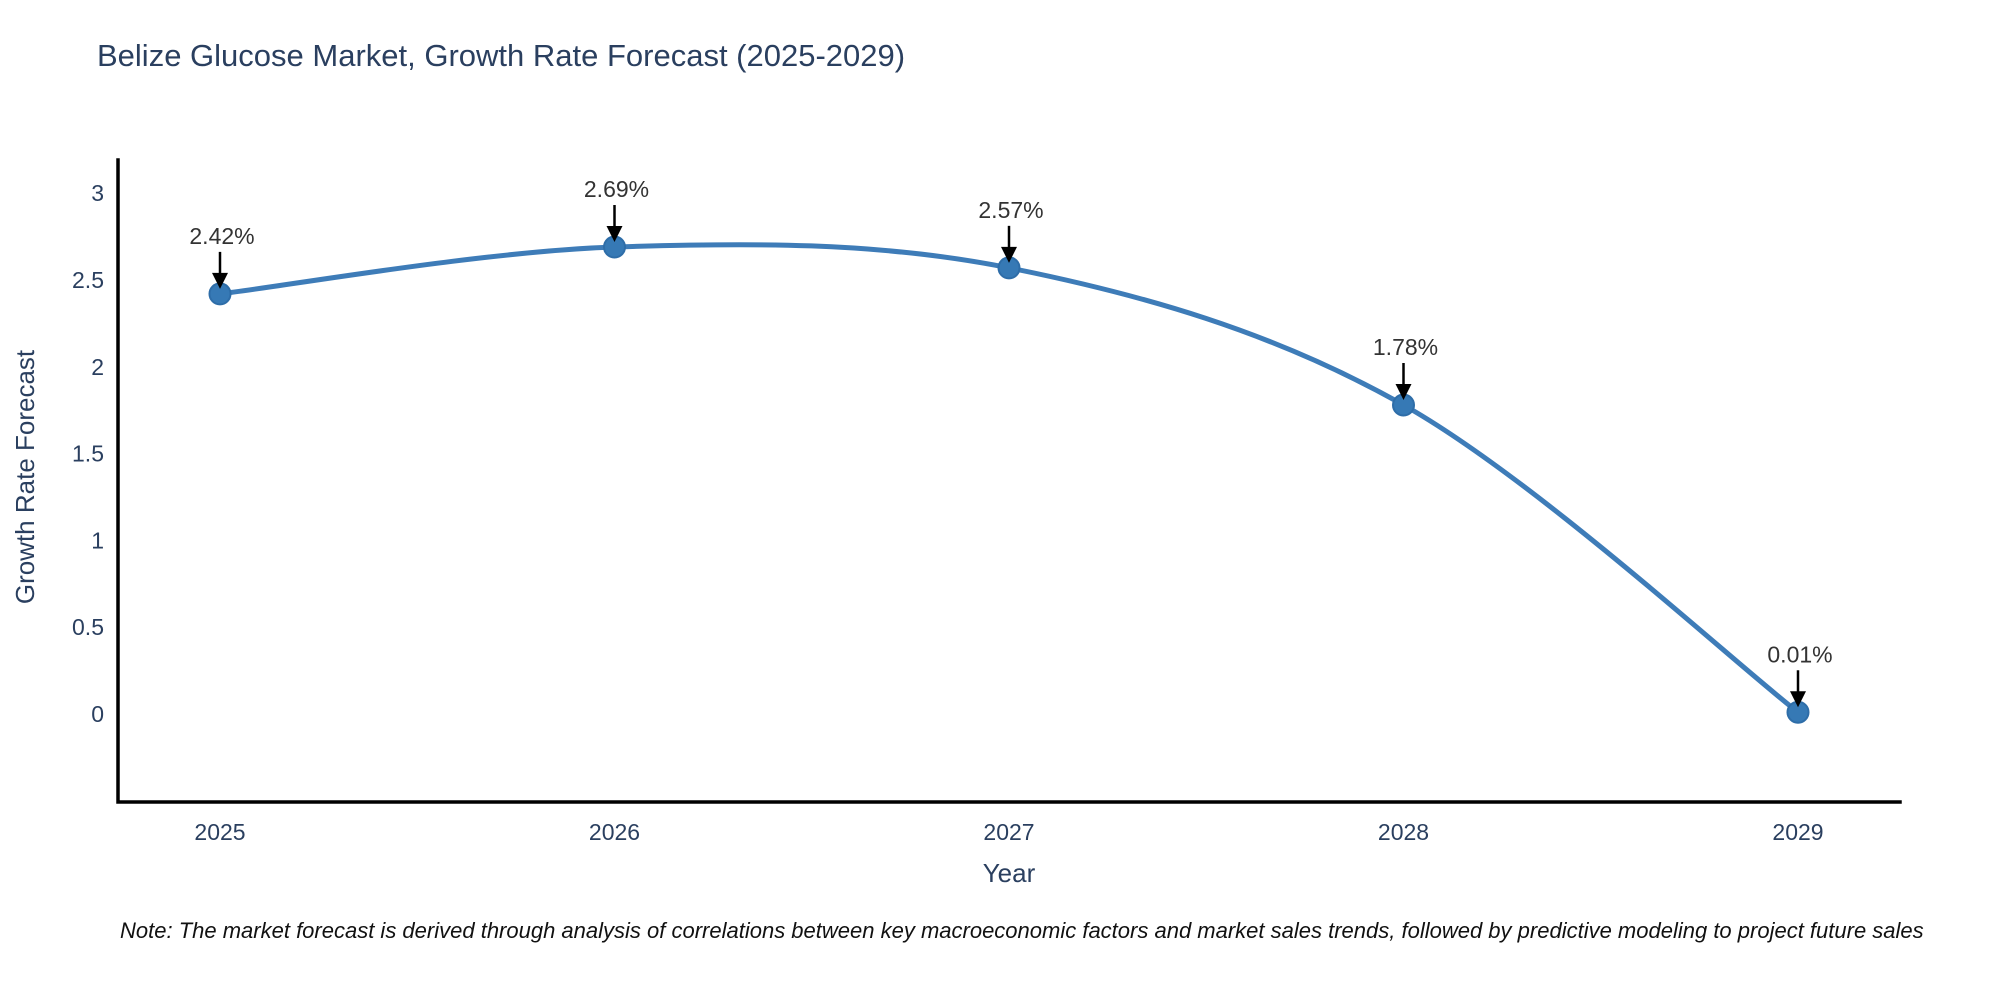  Describe the element at coordinates (1011, 230) in the screenshot. I see `annotation: 2.57%` at that location.